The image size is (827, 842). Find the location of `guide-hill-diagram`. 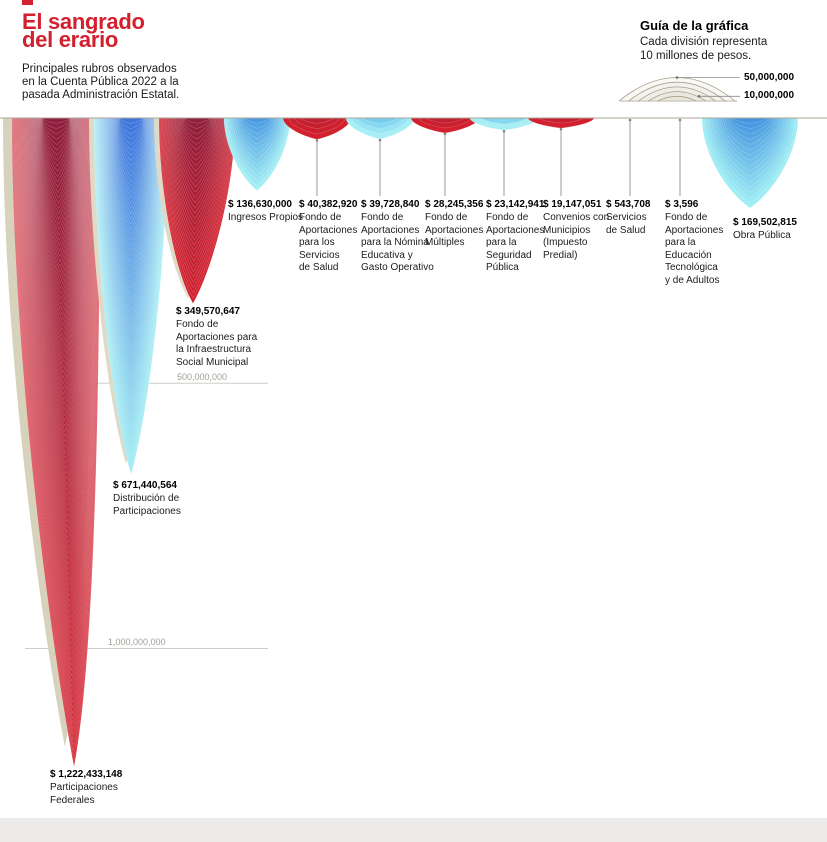

guide-hill-diagram is located at coordinates (679, 89).